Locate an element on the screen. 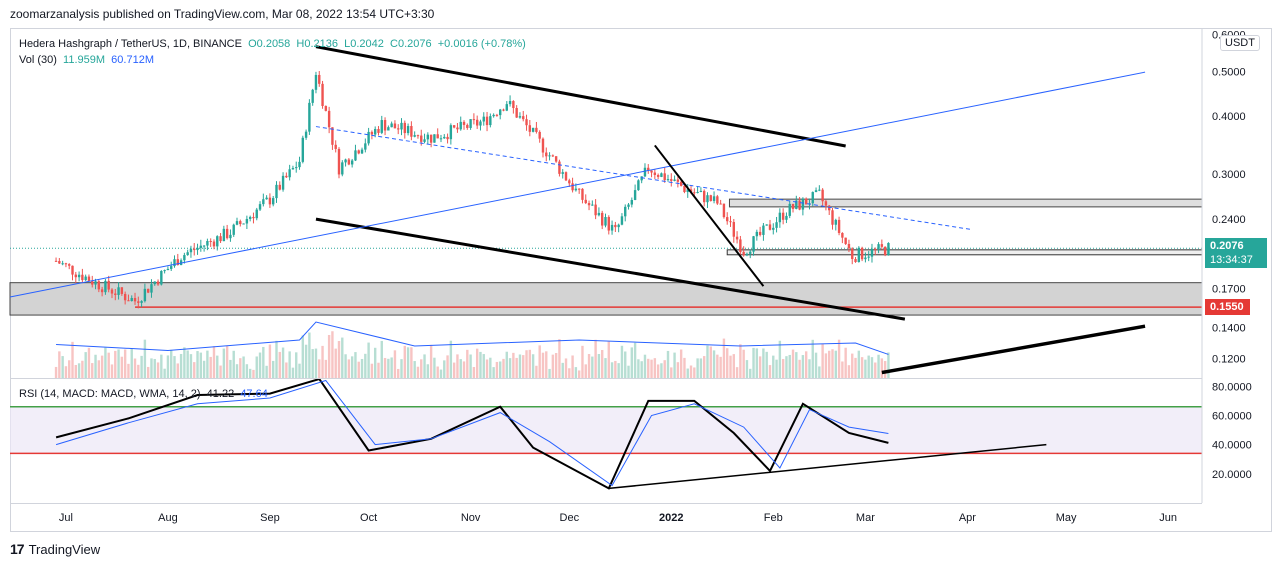 This screenshot has width=1280, height=566. low-value: L0.2042 is located at coordinates (364, 44).